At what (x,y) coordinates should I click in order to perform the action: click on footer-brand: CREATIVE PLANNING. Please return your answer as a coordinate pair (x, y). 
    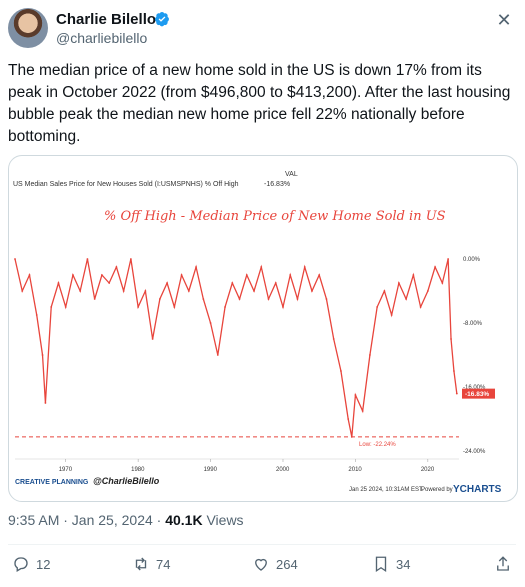
    Looking at the image, I should click on (52, 482).